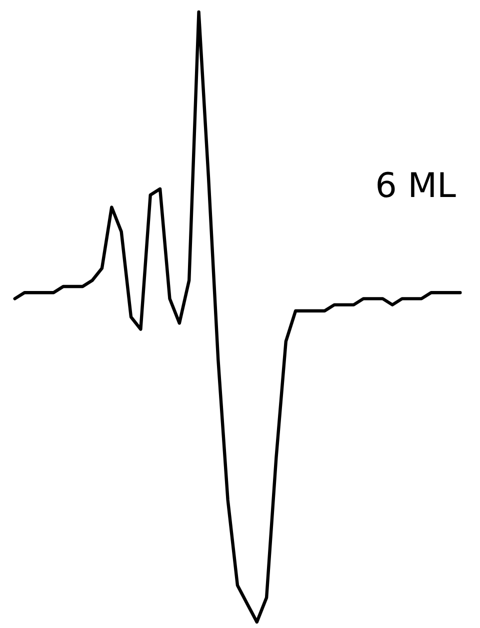 Image resolution: width=480 pixels, height=628 pixels. What do you see at coordinates (415, 186) in the screenshot?
I see `annotation: 6 ML` at bounding box center [415, 186].